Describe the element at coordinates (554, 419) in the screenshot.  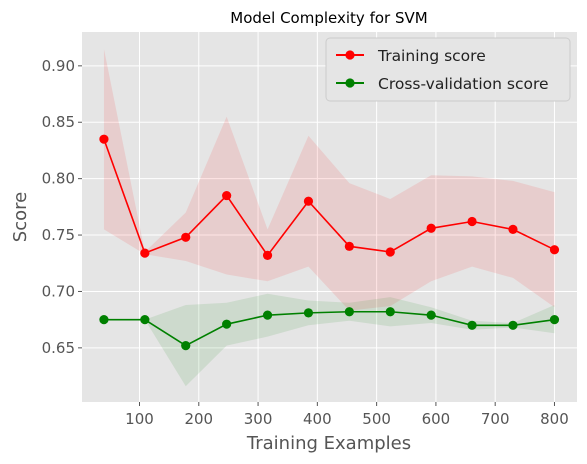
I see `x-tick-label: 800` at that location.